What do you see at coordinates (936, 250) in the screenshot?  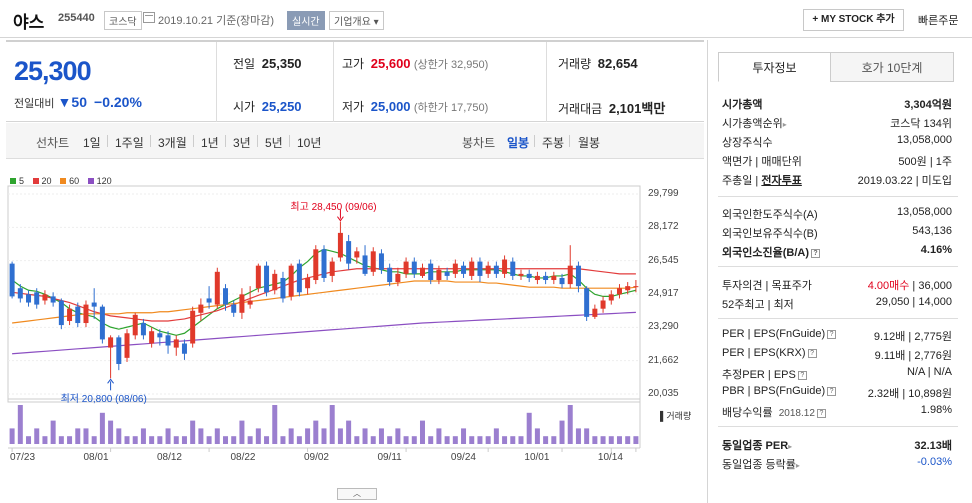 I see `foreign-ratio-value: 4.16%` at bounding box center [936, 250].